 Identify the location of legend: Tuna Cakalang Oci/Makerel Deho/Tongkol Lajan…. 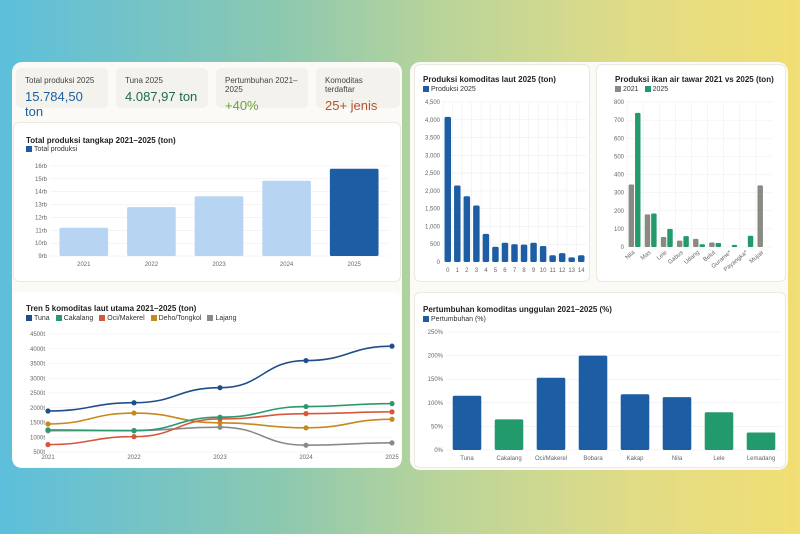
(131, 318).